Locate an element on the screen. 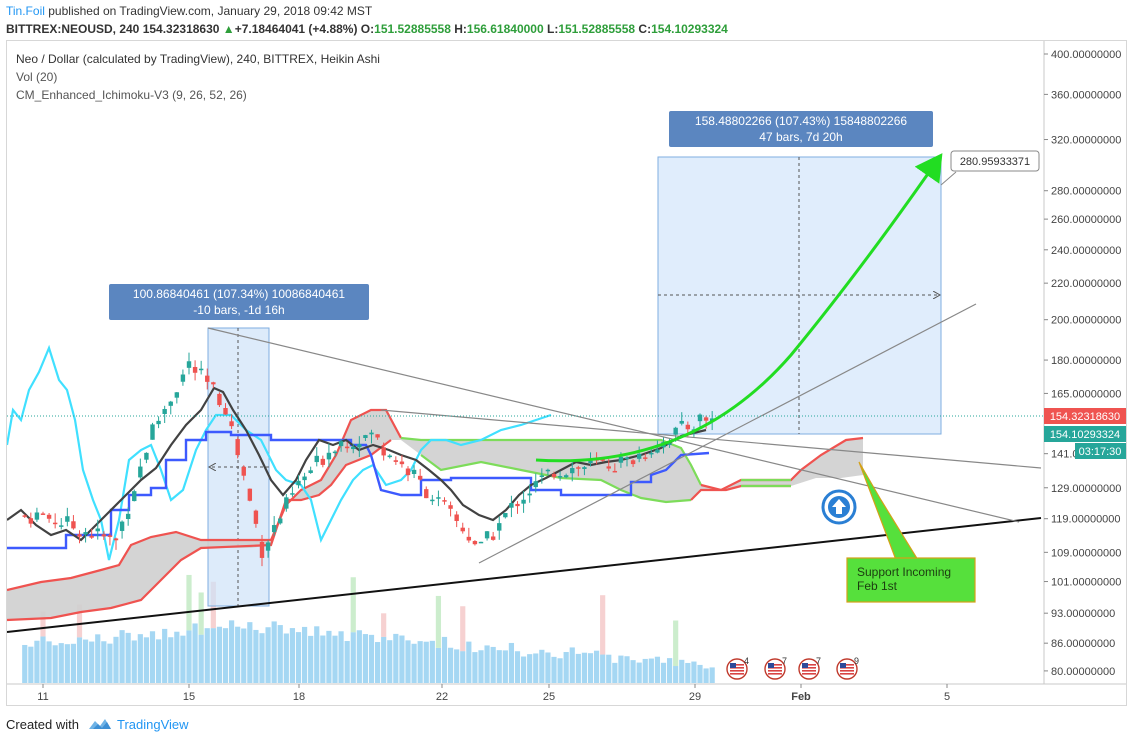  us-flag-icon: 9 is located at coordinates (847, 668).